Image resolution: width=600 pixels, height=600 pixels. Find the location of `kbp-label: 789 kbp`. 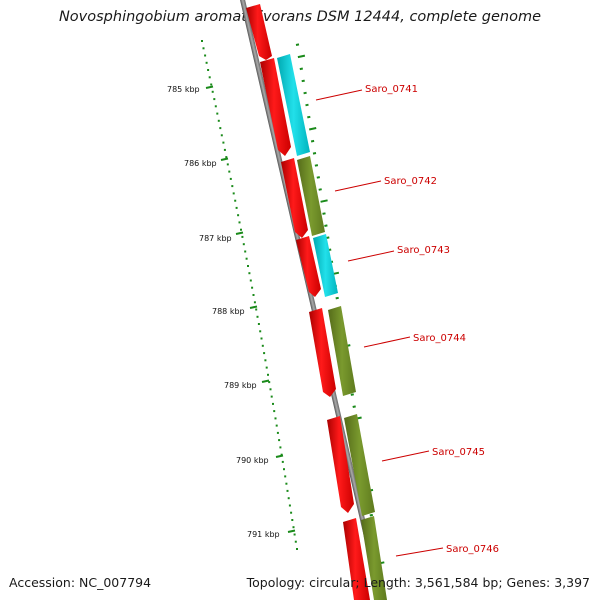

kbp-label: 789 kbp is located at coordinates (240, 385).